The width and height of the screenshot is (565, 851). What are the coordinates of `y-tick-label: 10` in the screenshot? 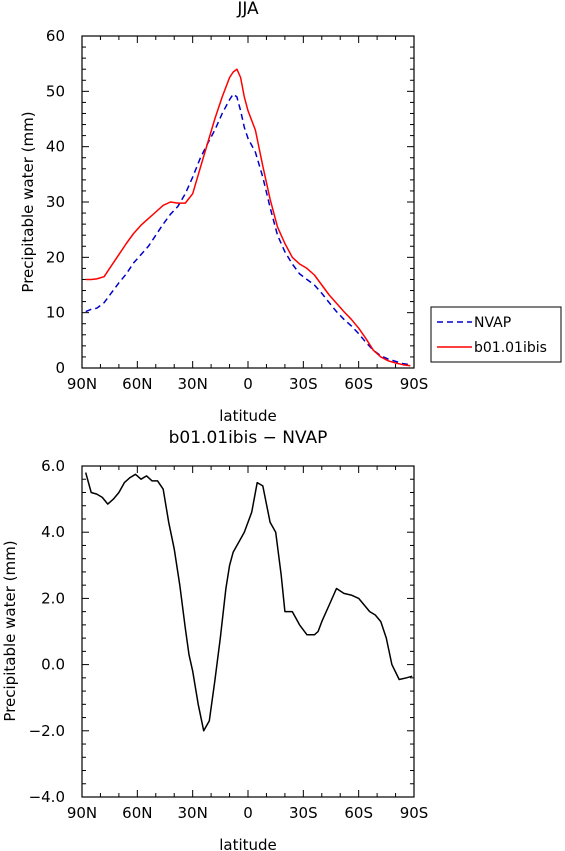 It's located at (55, 313).